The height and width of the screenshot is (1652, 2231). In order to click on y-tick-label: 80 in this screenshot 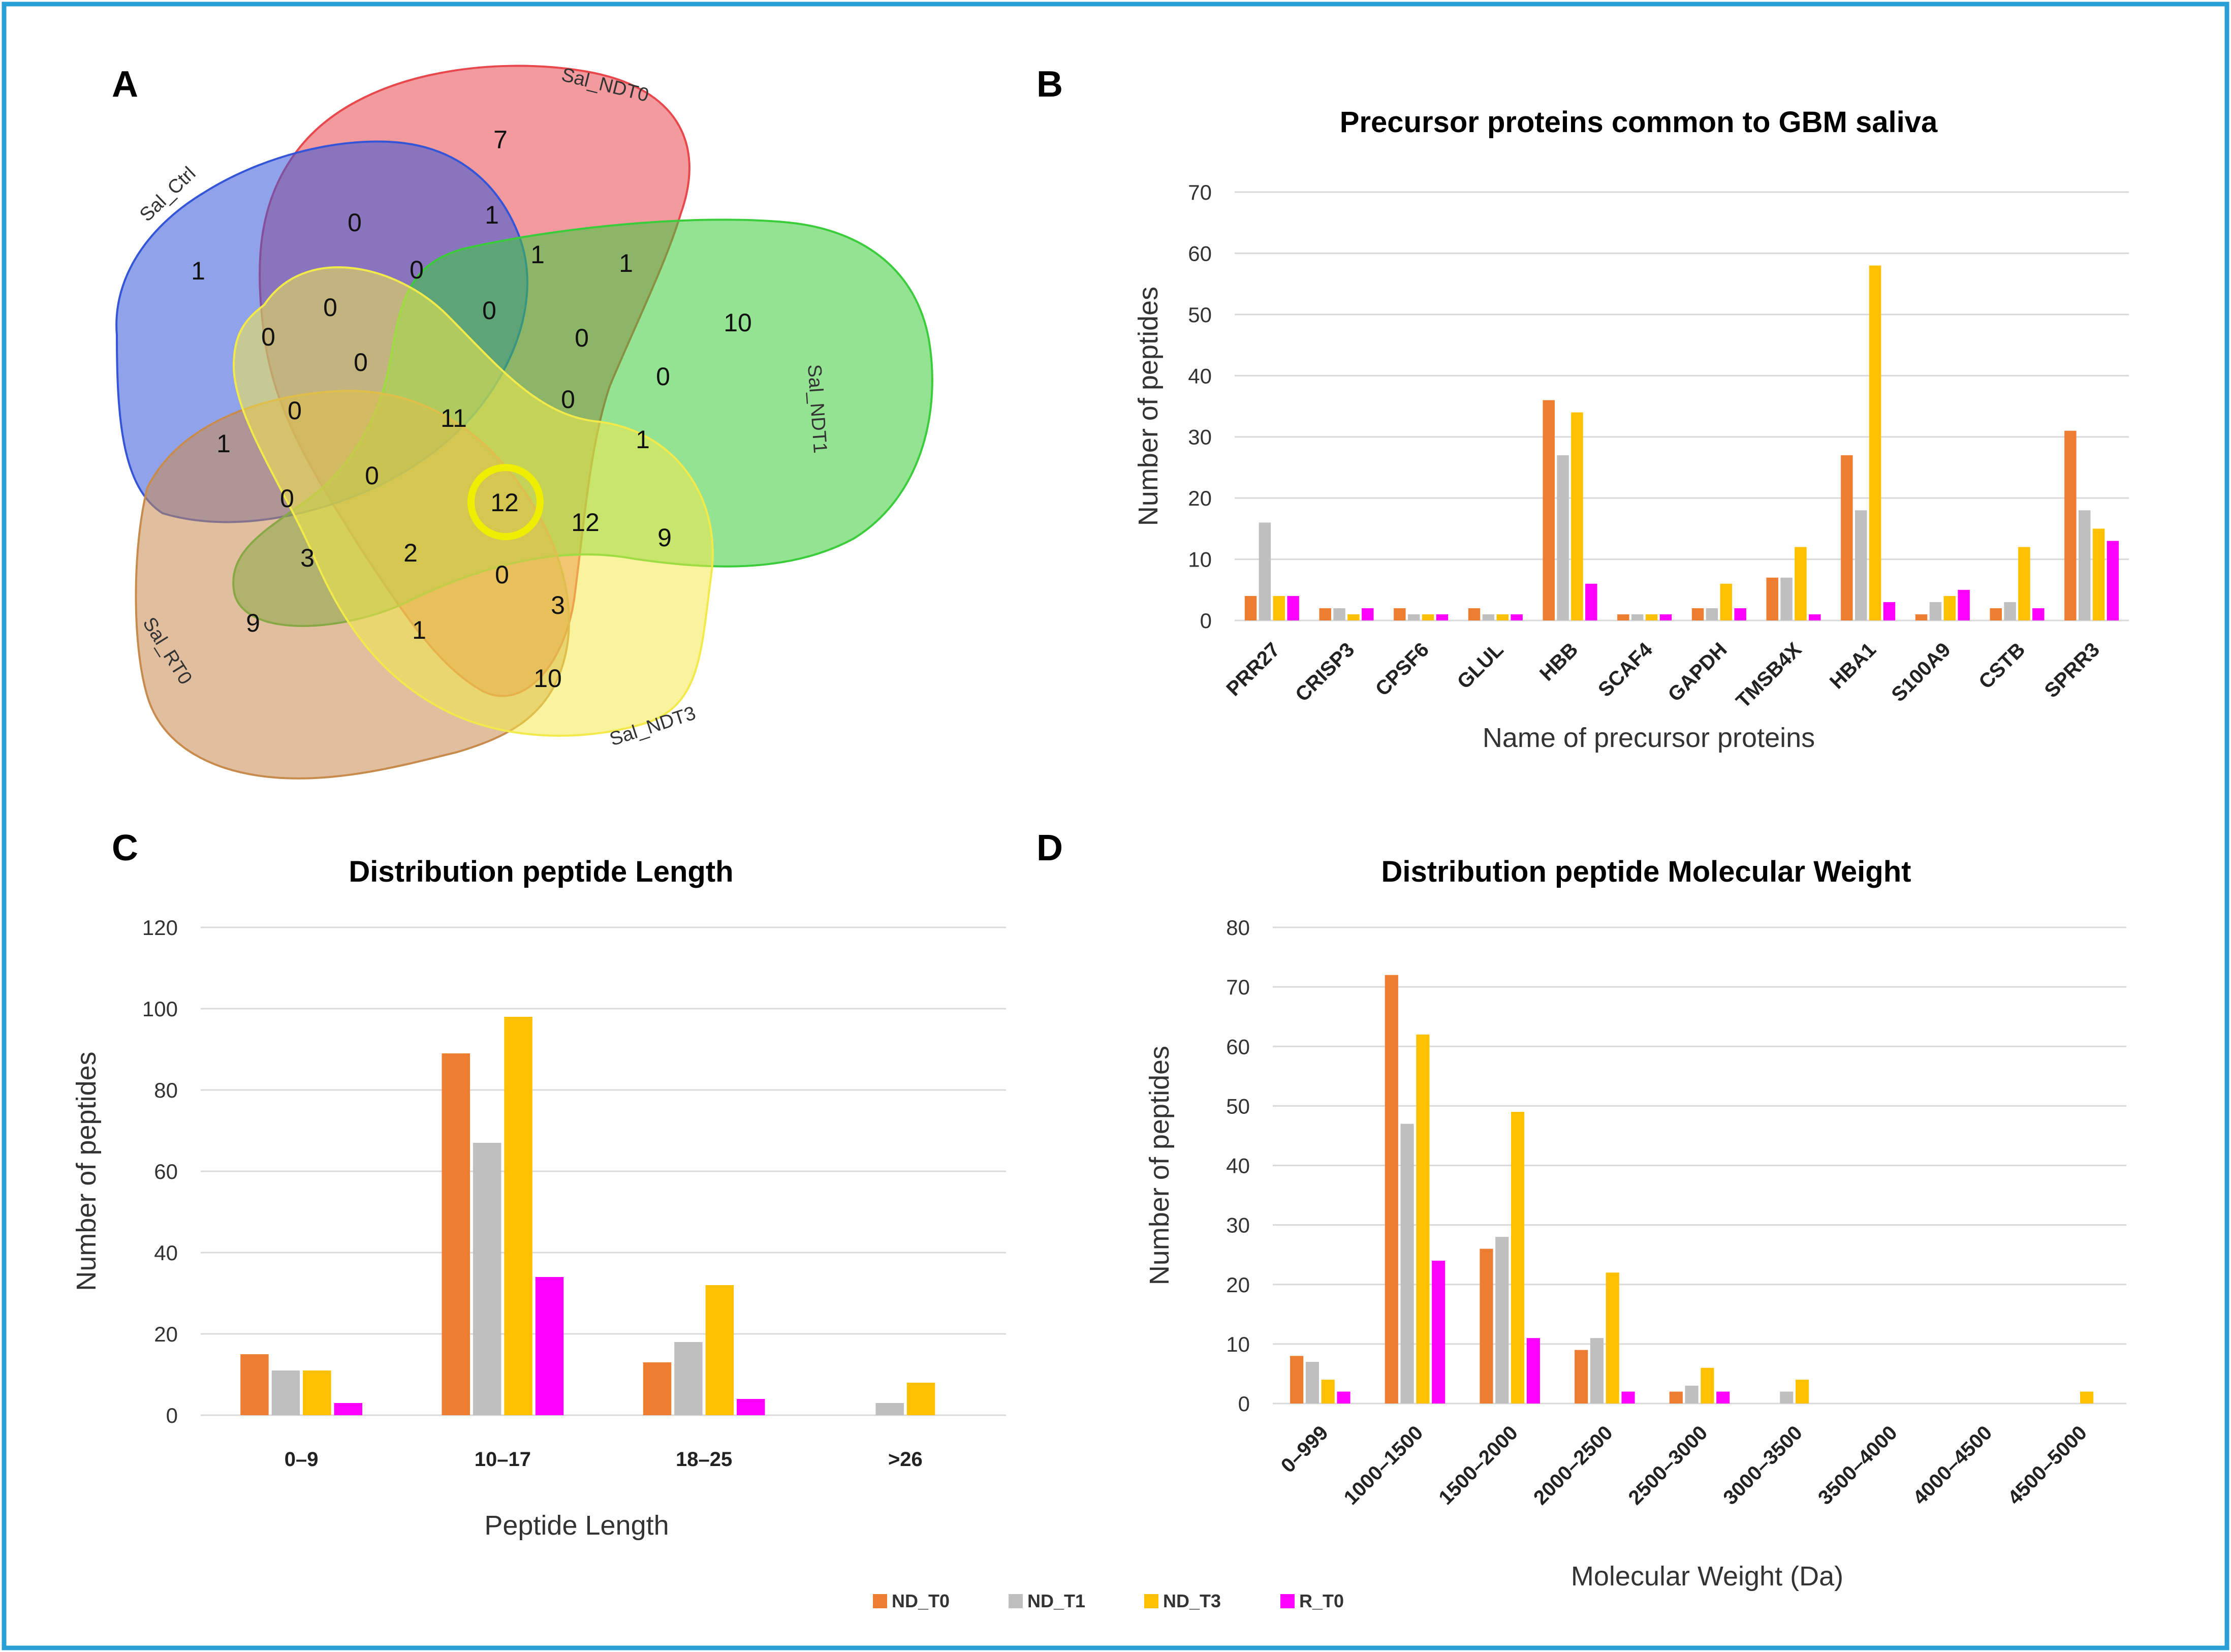, I will do `click(166, 1090)`.